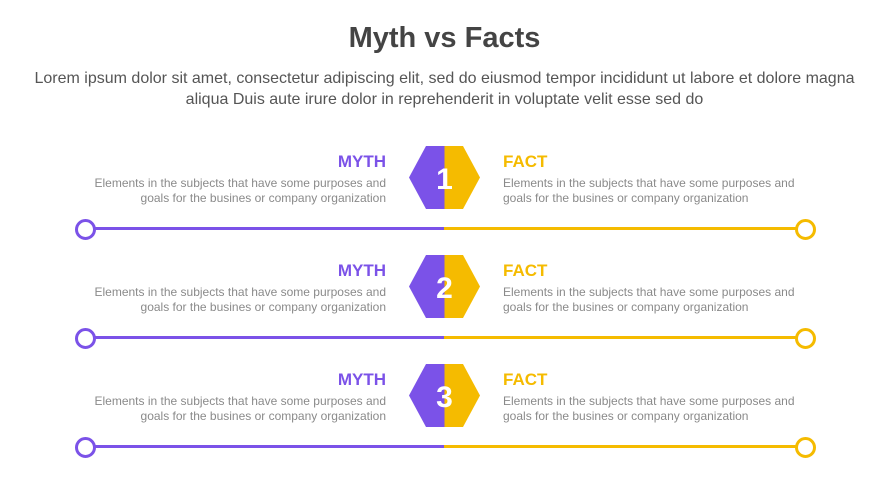 Image resolution: width=889 pixels, height=500 pixels. I want to click on number-hexagon: 1, so click(444, 177).